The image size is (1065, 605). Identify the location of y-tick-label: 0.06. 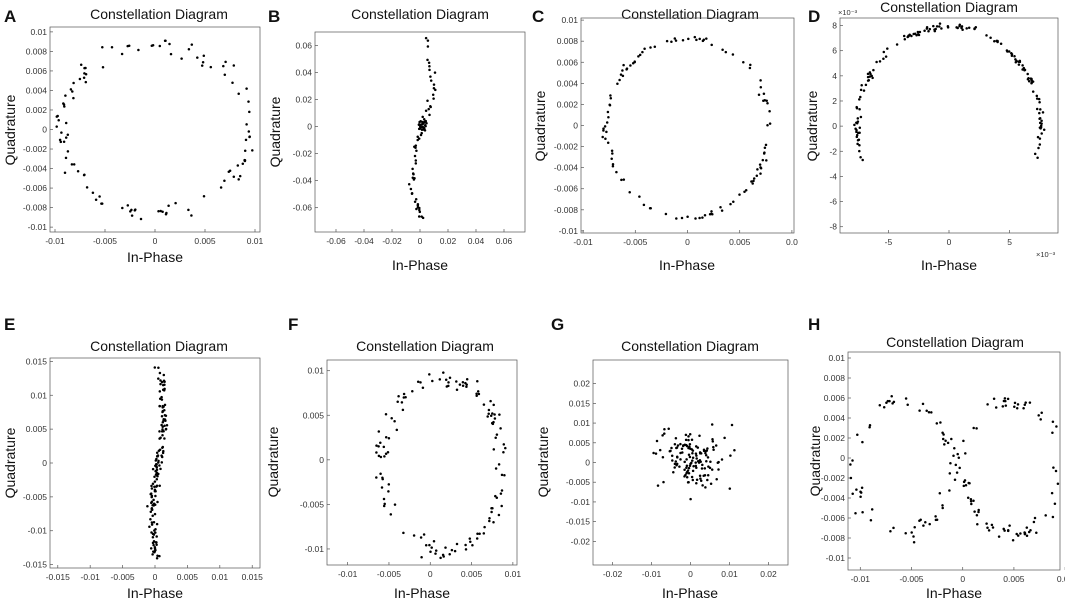
(303, 46).